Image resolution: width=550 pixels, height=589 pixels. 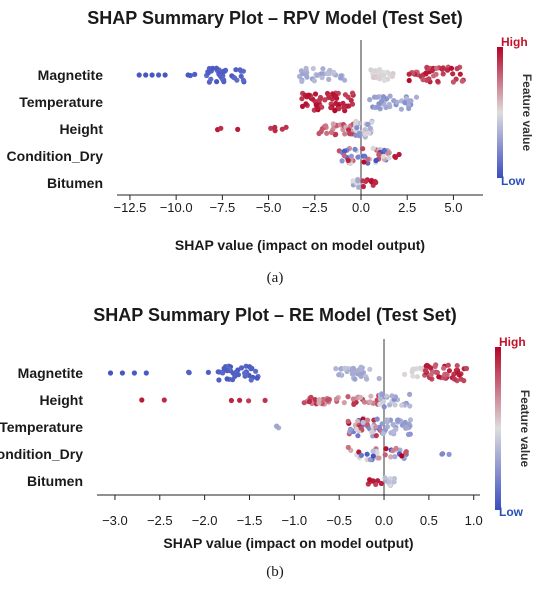 What do you see at coordinates (81, 129) in the screenshot?
I see `feature-label: Height` at bounding box center [81, 129].